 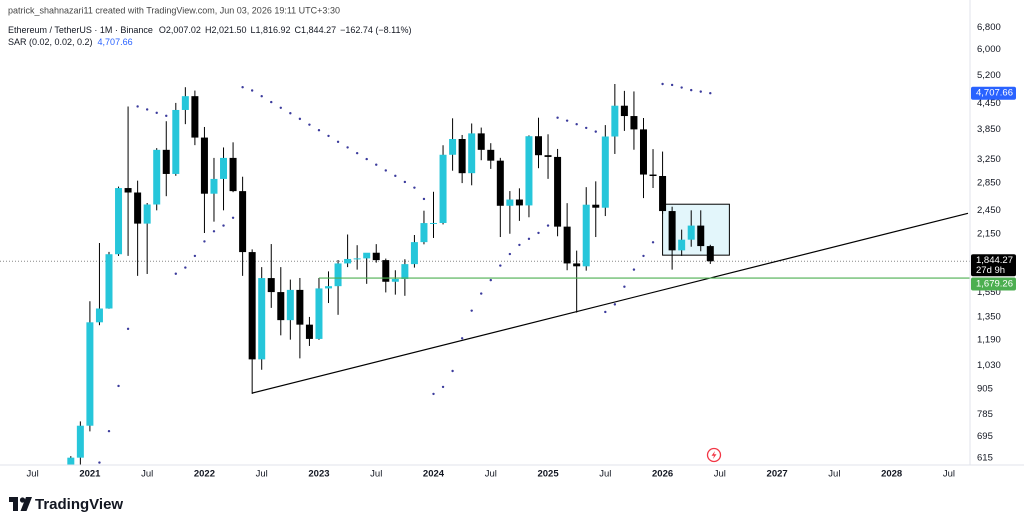 What do you see at coordinates (80, 30) in the screenshot?
I see `symbol-title: Ethereum / TetherUS · 1M · Binance` at bounding box center [80, 30].